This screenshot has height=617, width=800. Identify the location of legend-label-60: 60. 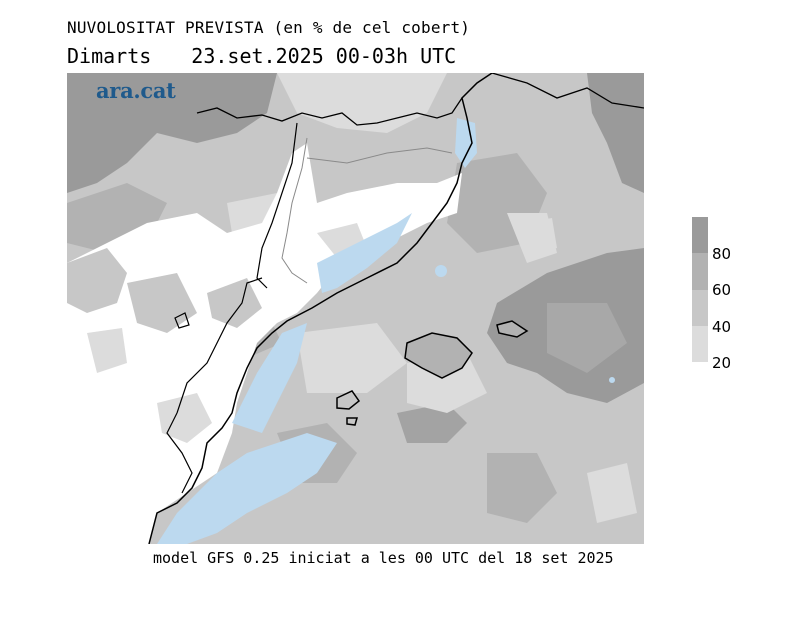
(722, 290).